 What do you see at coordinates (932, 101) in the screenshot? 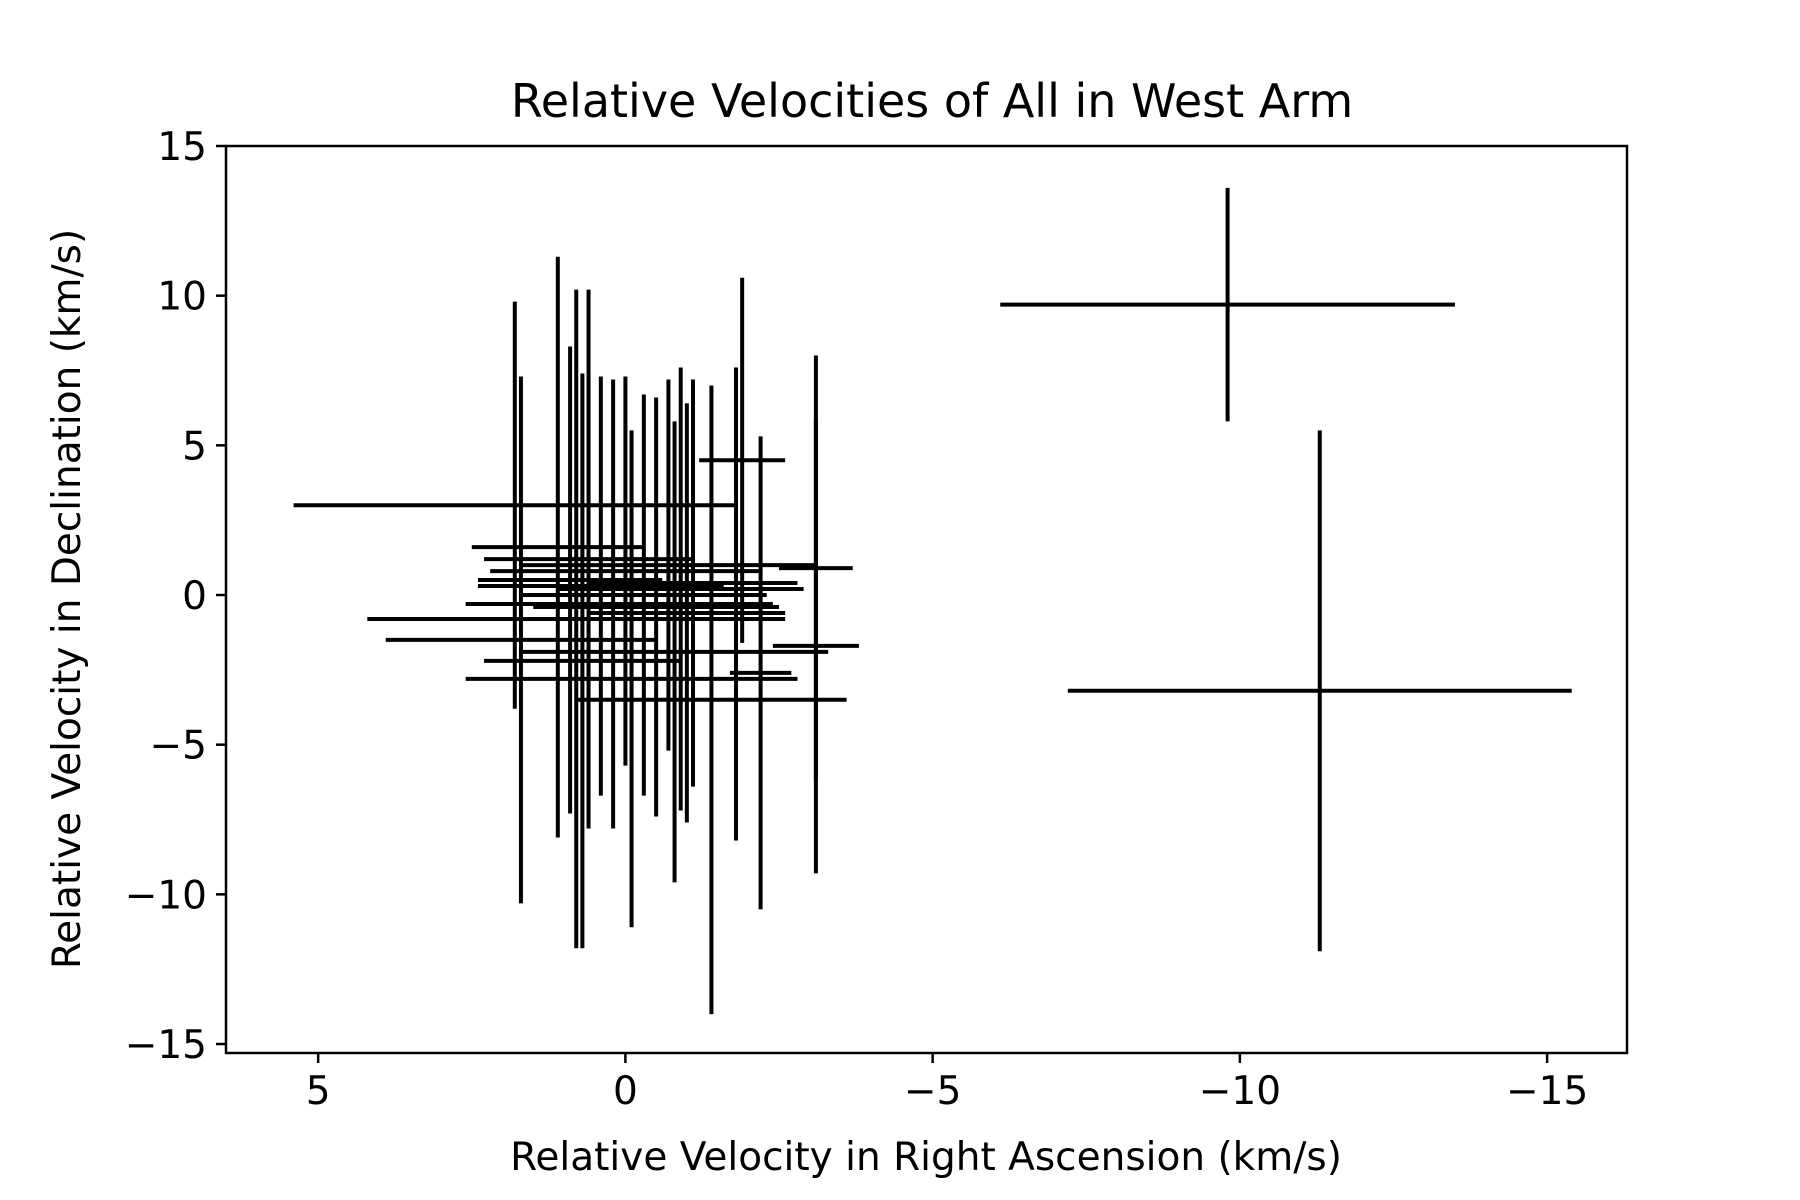
I see `chart-title: Relative Velocities of All in West Arm` at bounding box center [932, 101].